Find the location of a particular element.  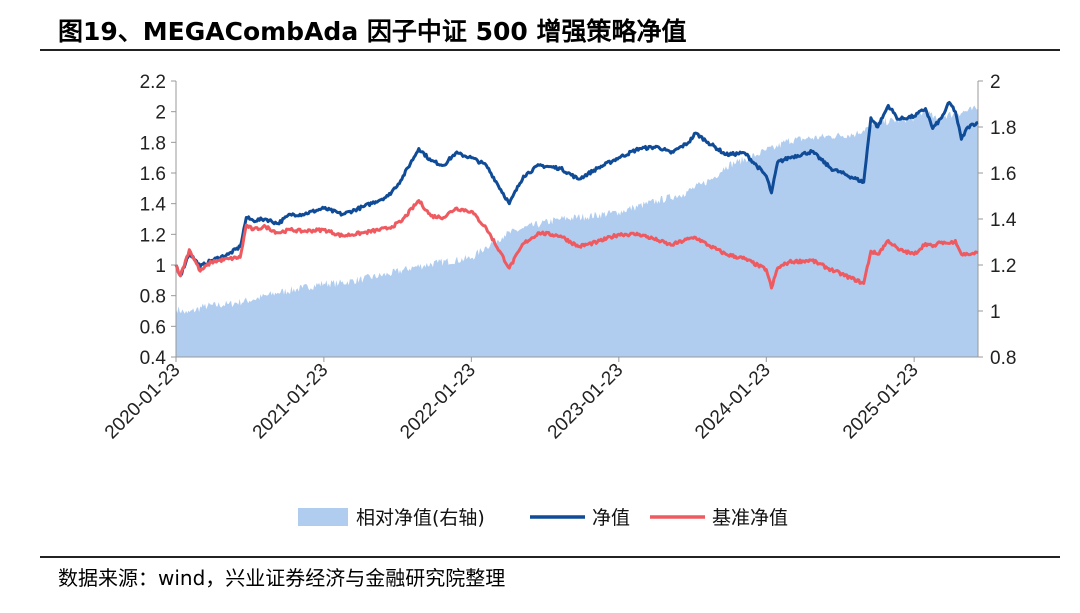

x-tick-label: 2023-01-23 is located at coordinates (586, 402).